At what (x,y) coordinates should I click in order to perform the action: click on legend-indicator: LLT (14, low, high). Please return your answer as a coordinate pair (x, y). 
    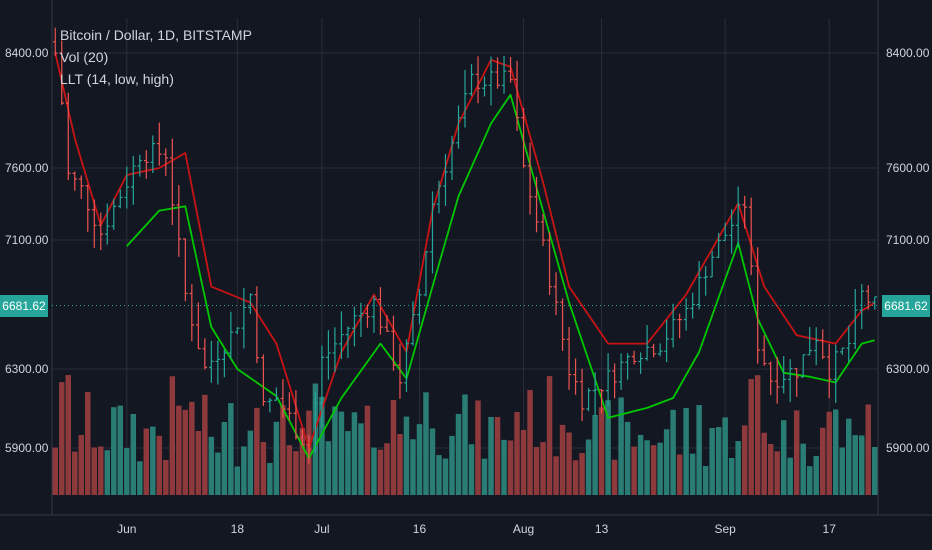
    Looking at the image, I should click on (117, 79).